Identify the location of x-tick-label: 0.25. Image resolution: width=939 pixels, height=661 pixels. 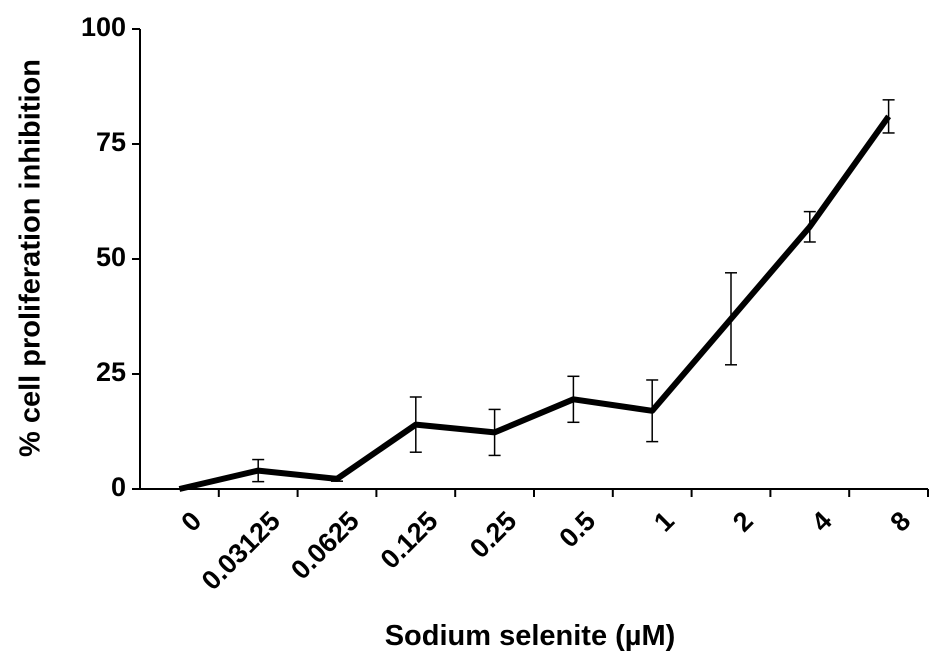
(493, 535).